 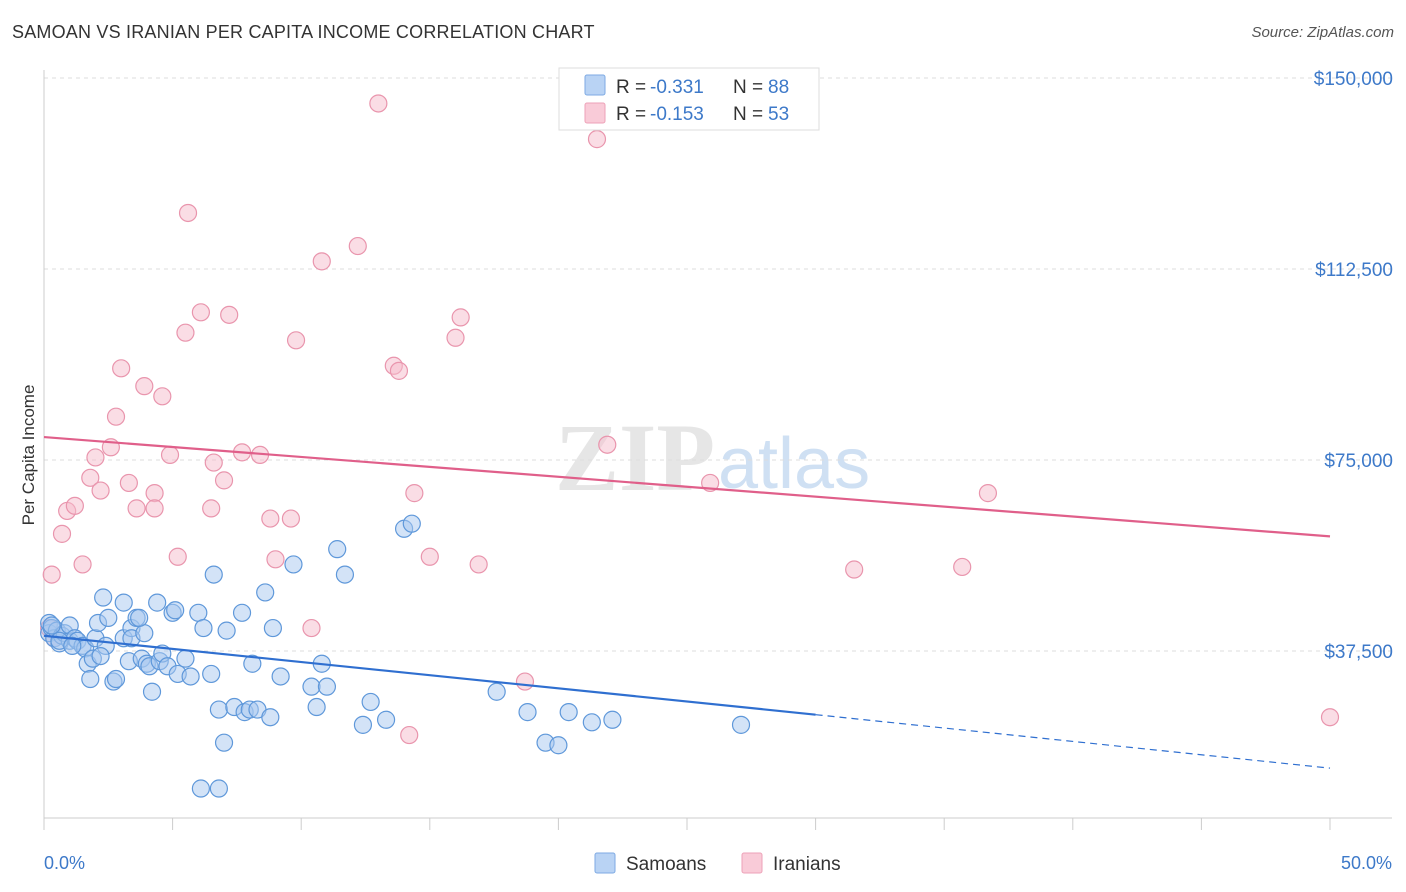 I want to click on y-axis-tick-labels: $37,500 $75,000 $112,500 $150,000, so click(x=1353, y=366).